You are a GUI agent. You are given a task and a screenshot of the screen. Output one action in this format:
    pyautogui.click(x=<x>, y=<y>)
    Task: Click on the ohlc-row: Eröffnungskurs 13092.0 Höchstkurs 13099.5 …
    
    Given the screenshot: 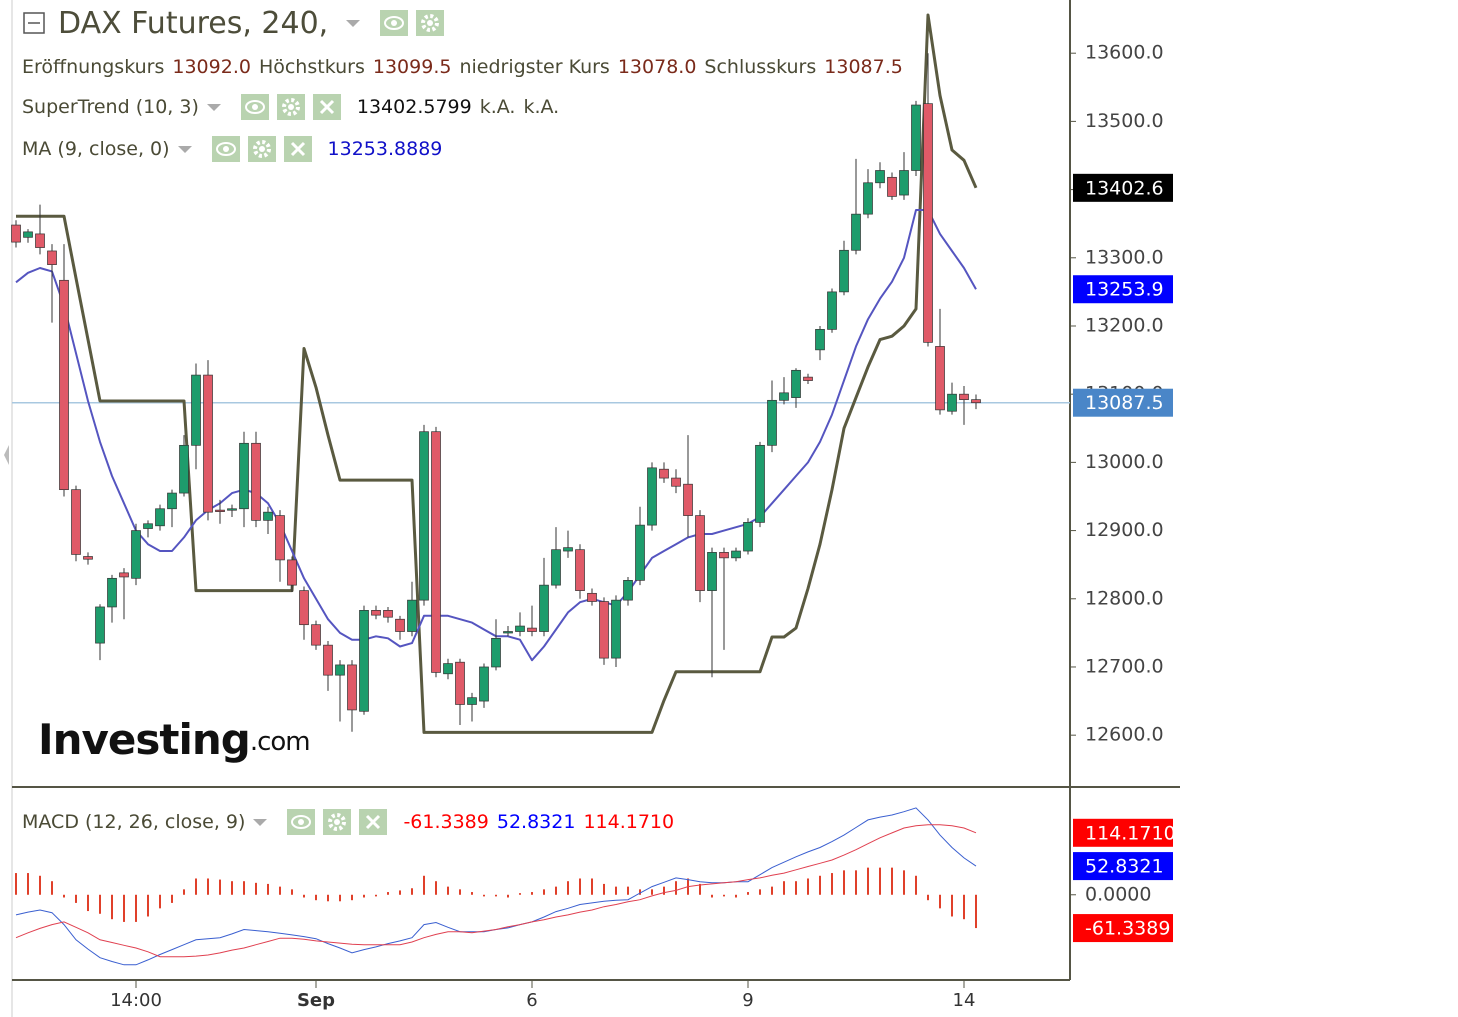 What is the action you would take?
    pyautogui.click(x=466, y=67)
    